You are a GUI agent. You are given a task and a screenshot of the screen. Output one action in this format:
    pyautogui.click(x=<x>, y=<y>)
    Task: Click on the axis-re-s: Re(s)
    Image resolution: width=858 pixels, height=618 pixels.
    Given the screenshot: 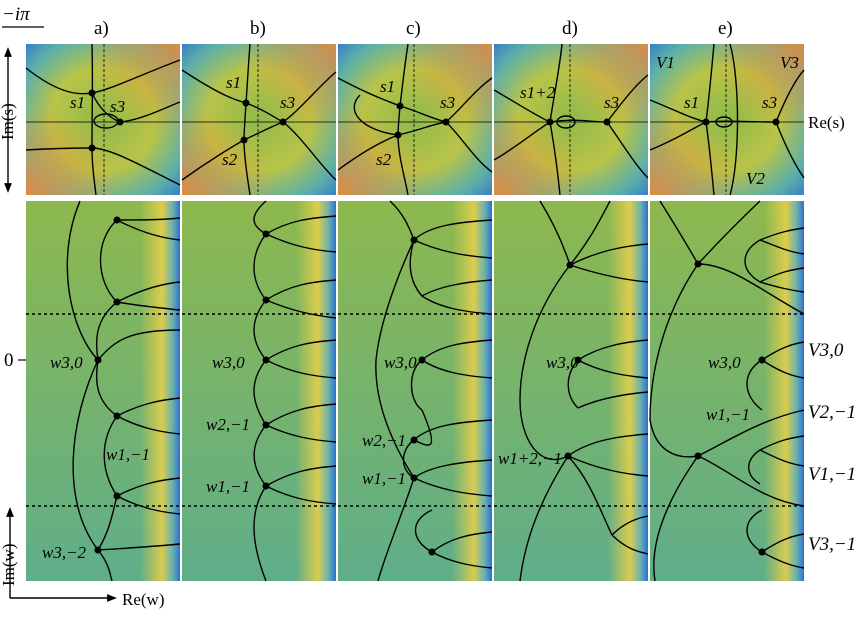 What is the action you would take?
    pyautogui.click(x=826, y=122)
    